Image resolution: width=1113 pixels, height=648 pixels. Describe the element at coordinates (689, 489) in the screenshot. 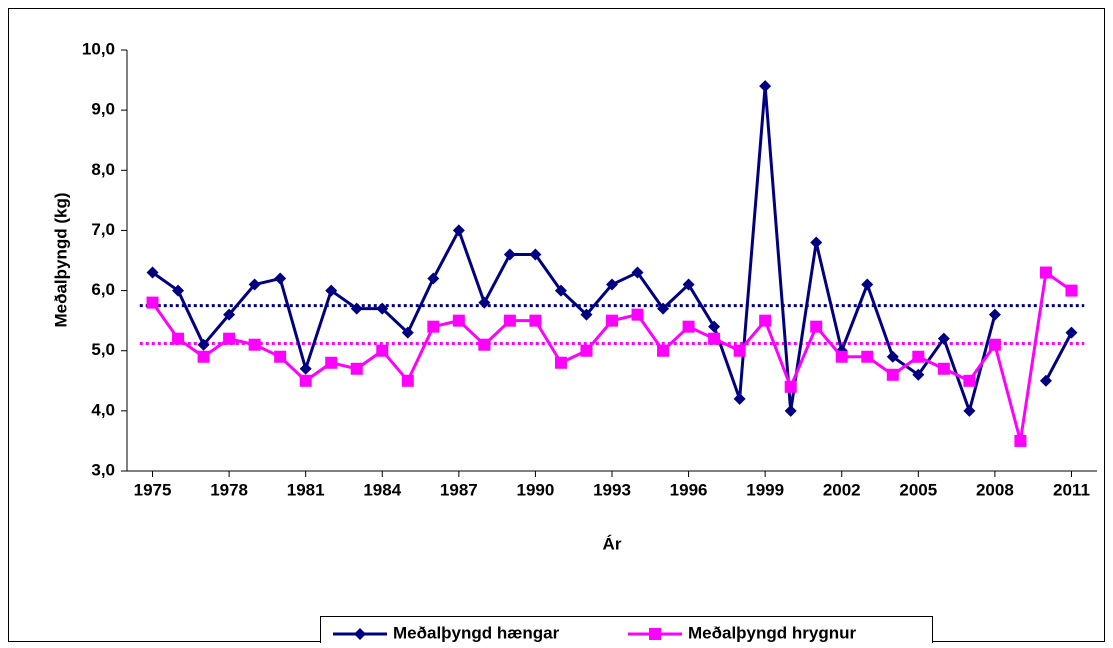

I see `x-tick-label: 1996` at that location.